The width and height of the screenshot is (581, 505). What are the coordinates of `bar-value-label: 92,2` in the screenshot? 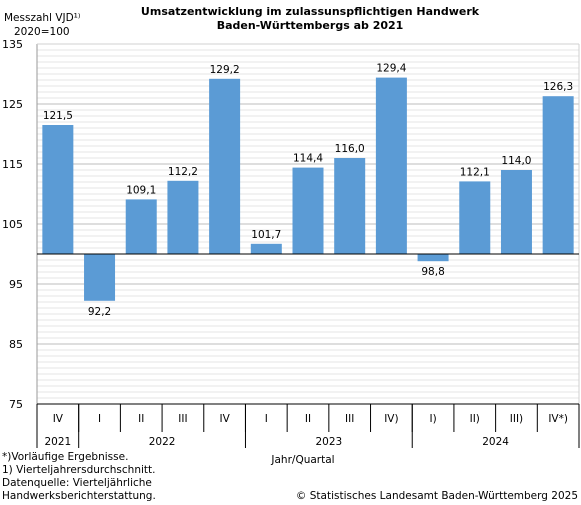 It's located at (99, 312).